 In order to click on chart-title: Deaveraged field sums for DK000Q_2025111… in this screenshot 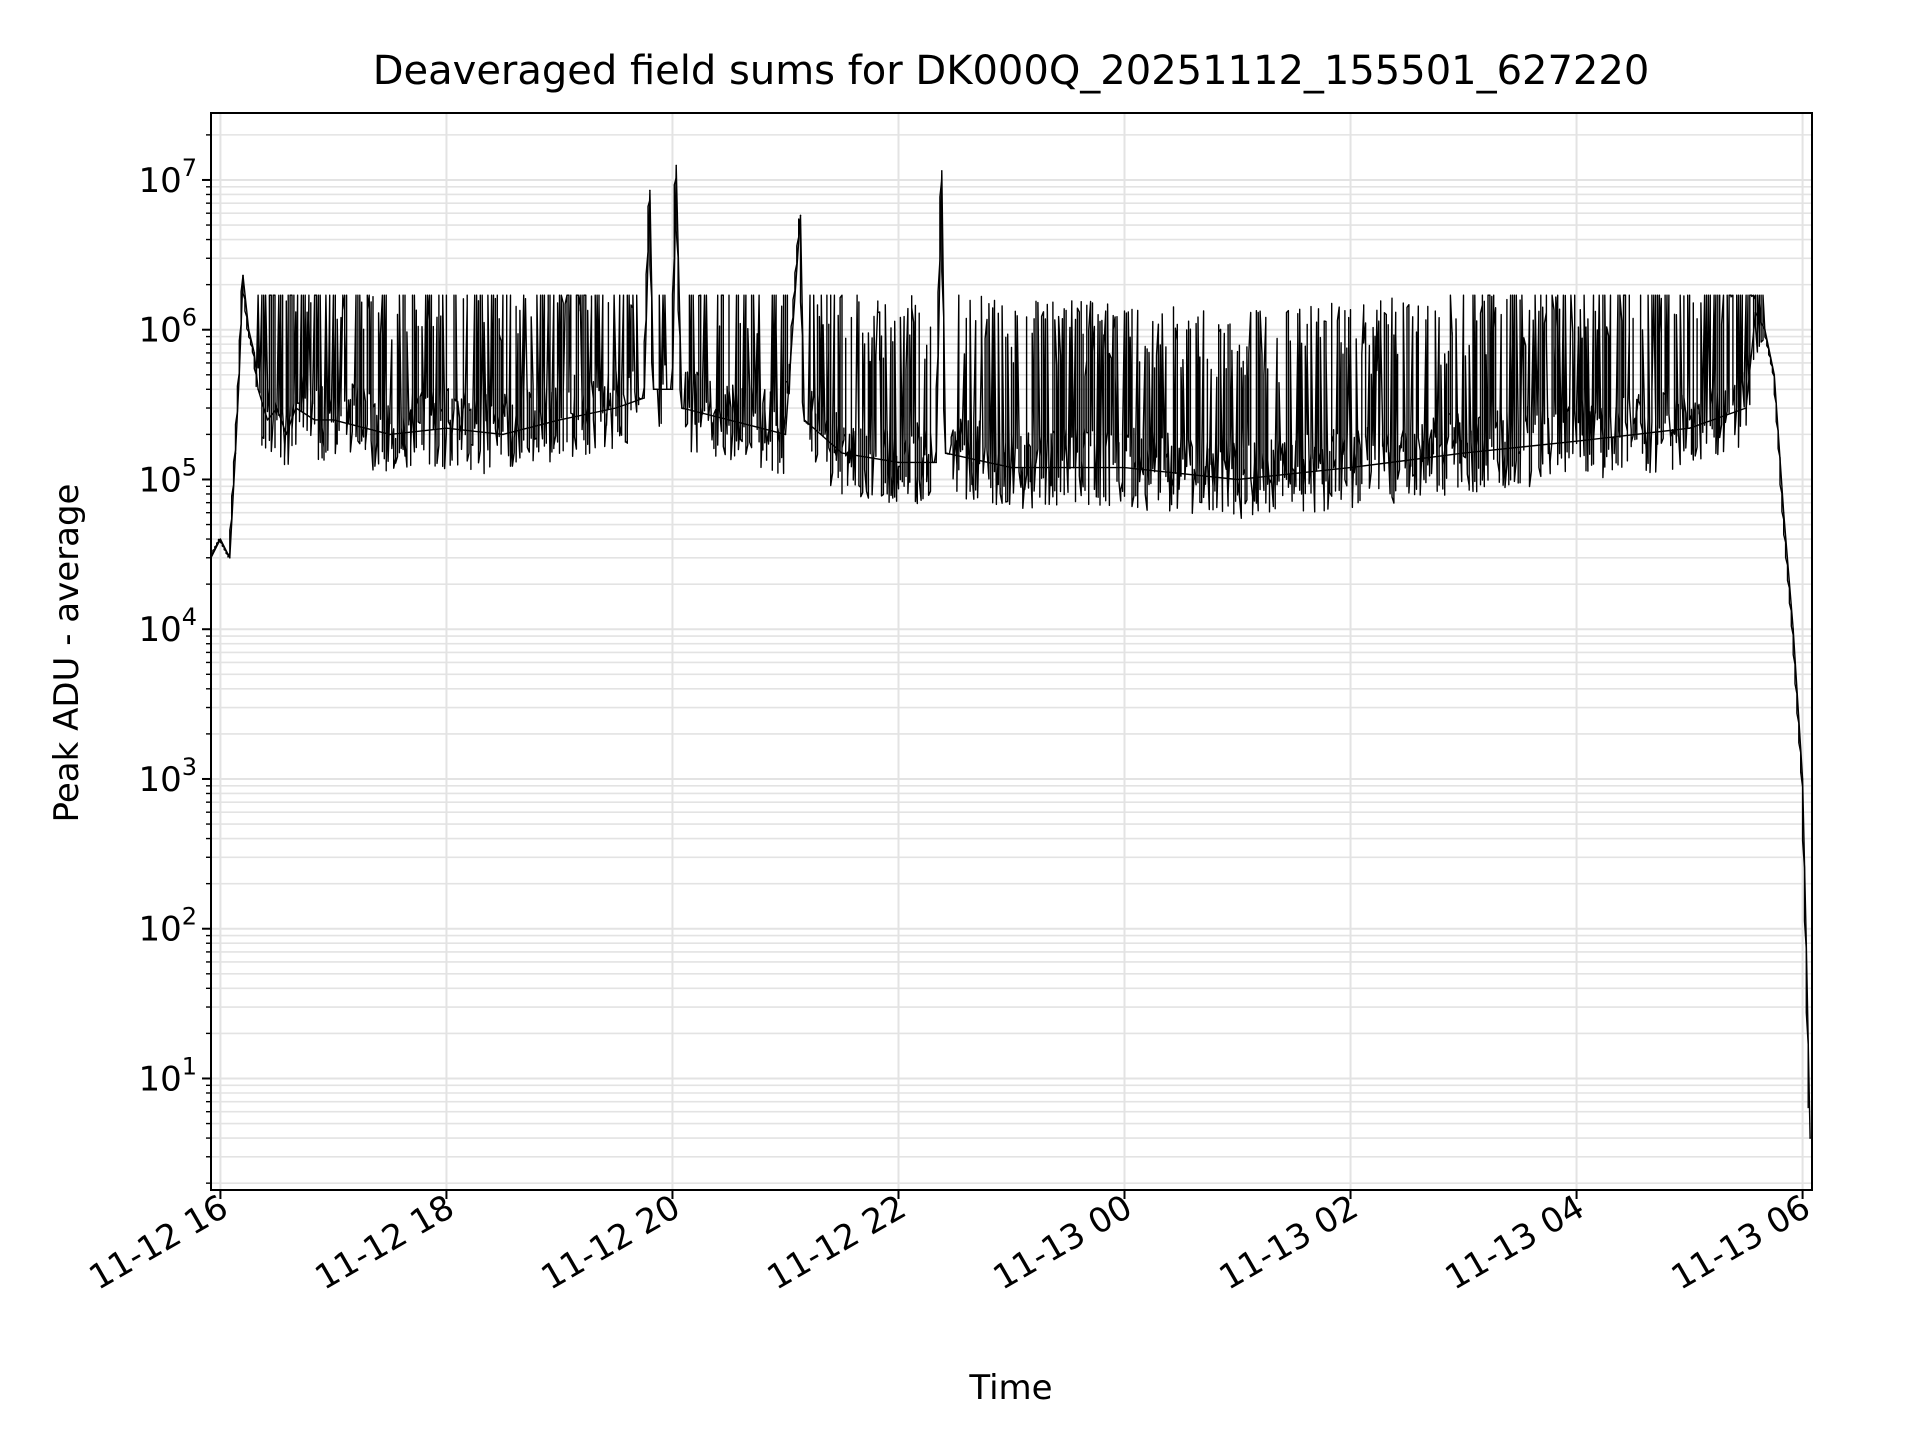, I will do `click(1011, 71)`.